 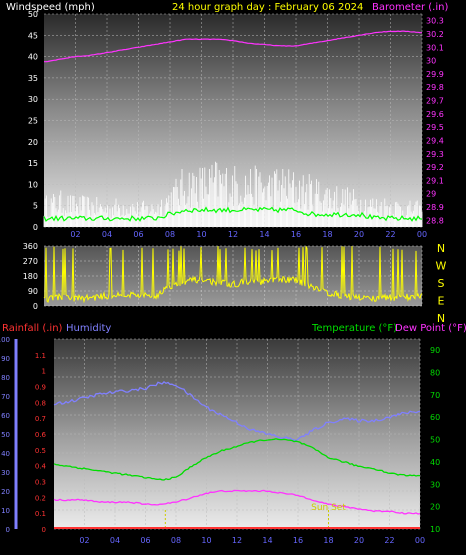 What do you see at coordinates (435, 154) in the screenshot?
I see `barometer-y-tick: 29.3` at bounding box center [435, 154].